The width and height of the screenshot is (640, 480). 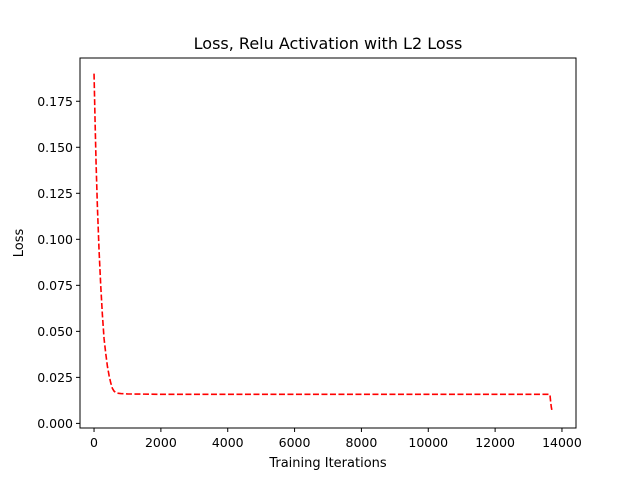 I want to click on y-tick-label: 0.125, so click(x=55, y=193).